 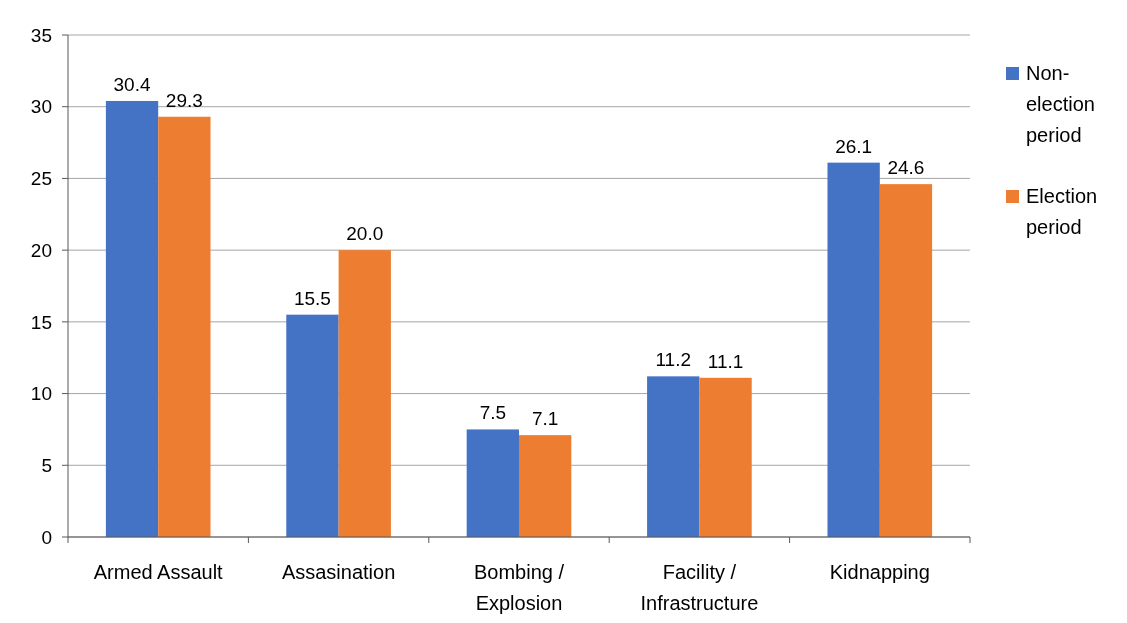 I want to click on x-tick-label: Bombing / Explosion, so click(x=519, y=587).